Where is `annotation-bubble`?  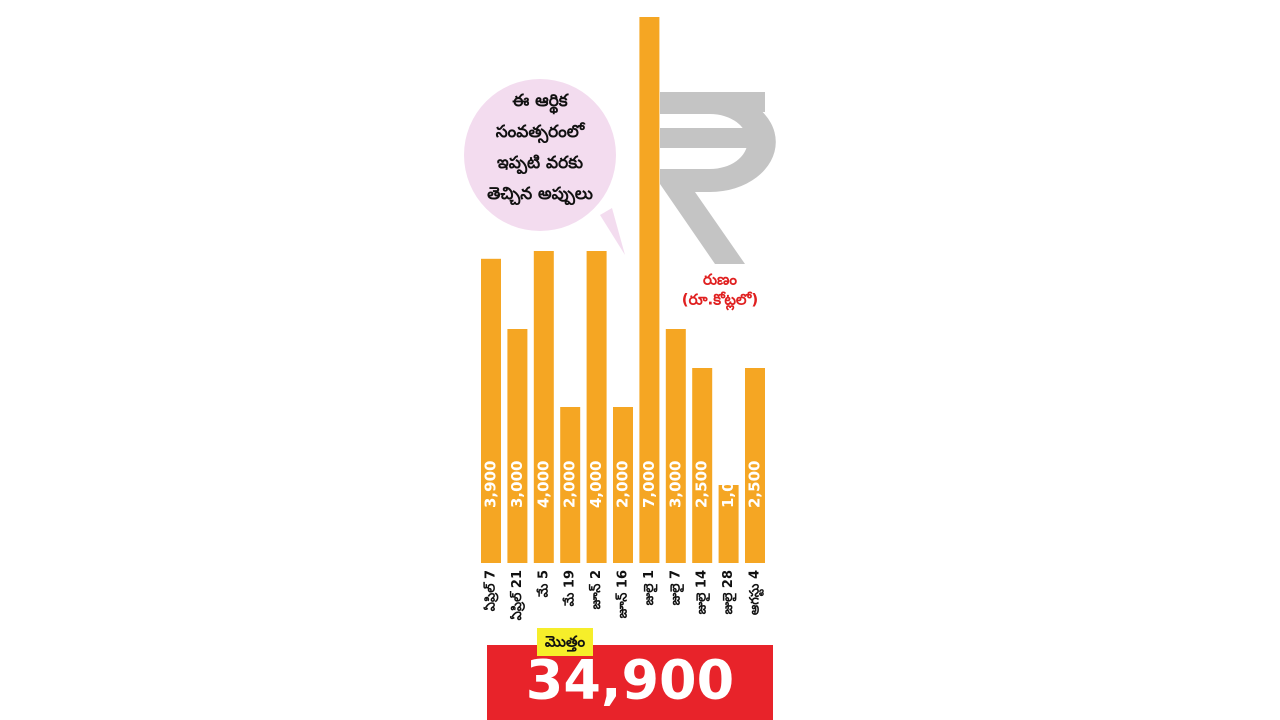 annotation-bubble is located at coordinates (540, 155).